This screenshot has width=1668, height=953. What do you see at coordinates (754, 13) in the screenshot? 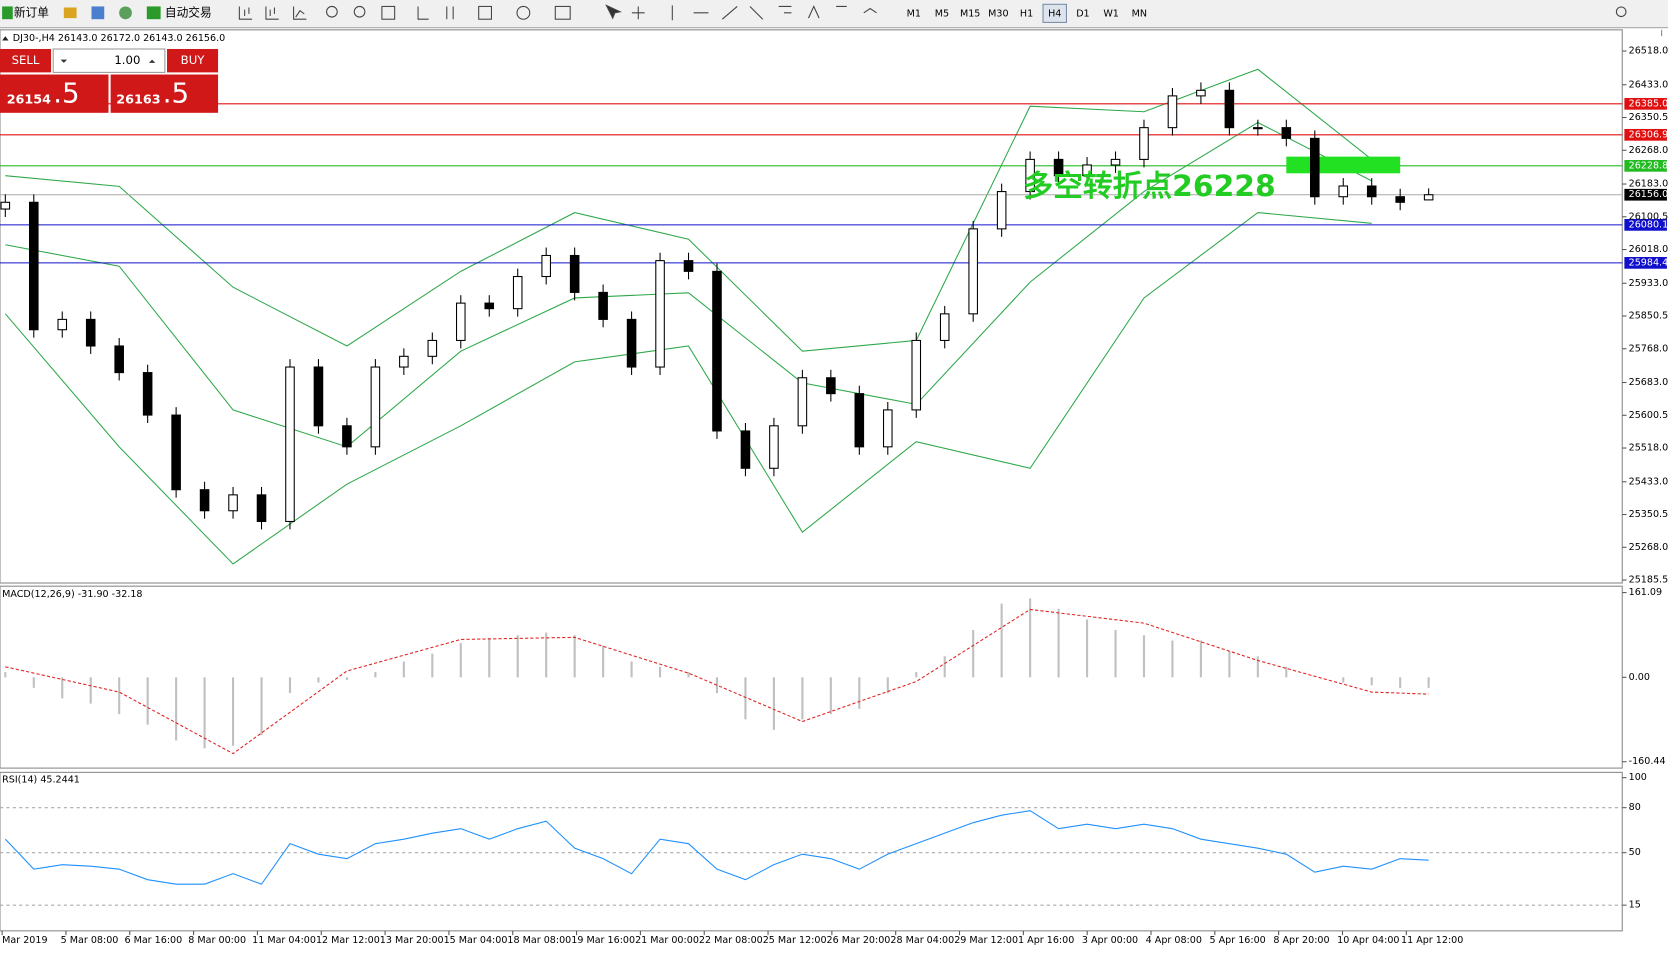
I see `draw-tools` at bounding box center [754, 13].